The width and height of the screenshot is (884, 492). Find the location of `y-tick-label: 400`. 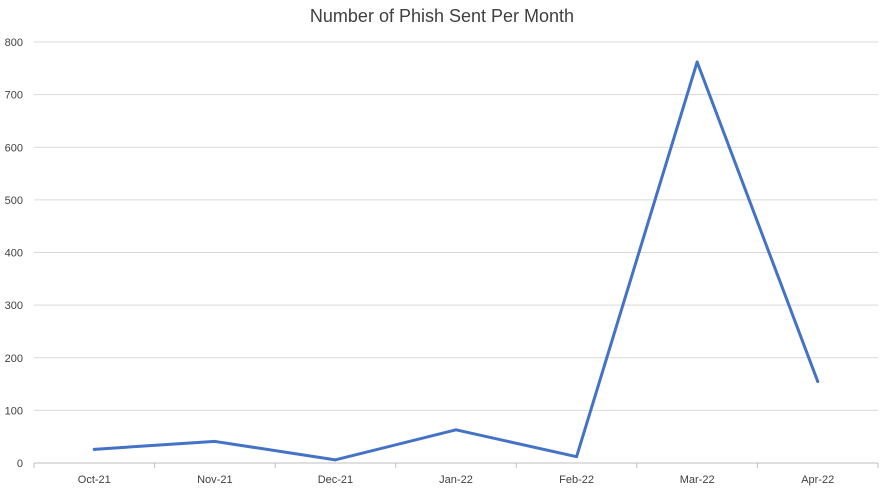

y-tick-label: 400 is located at coordinates (14, 254).